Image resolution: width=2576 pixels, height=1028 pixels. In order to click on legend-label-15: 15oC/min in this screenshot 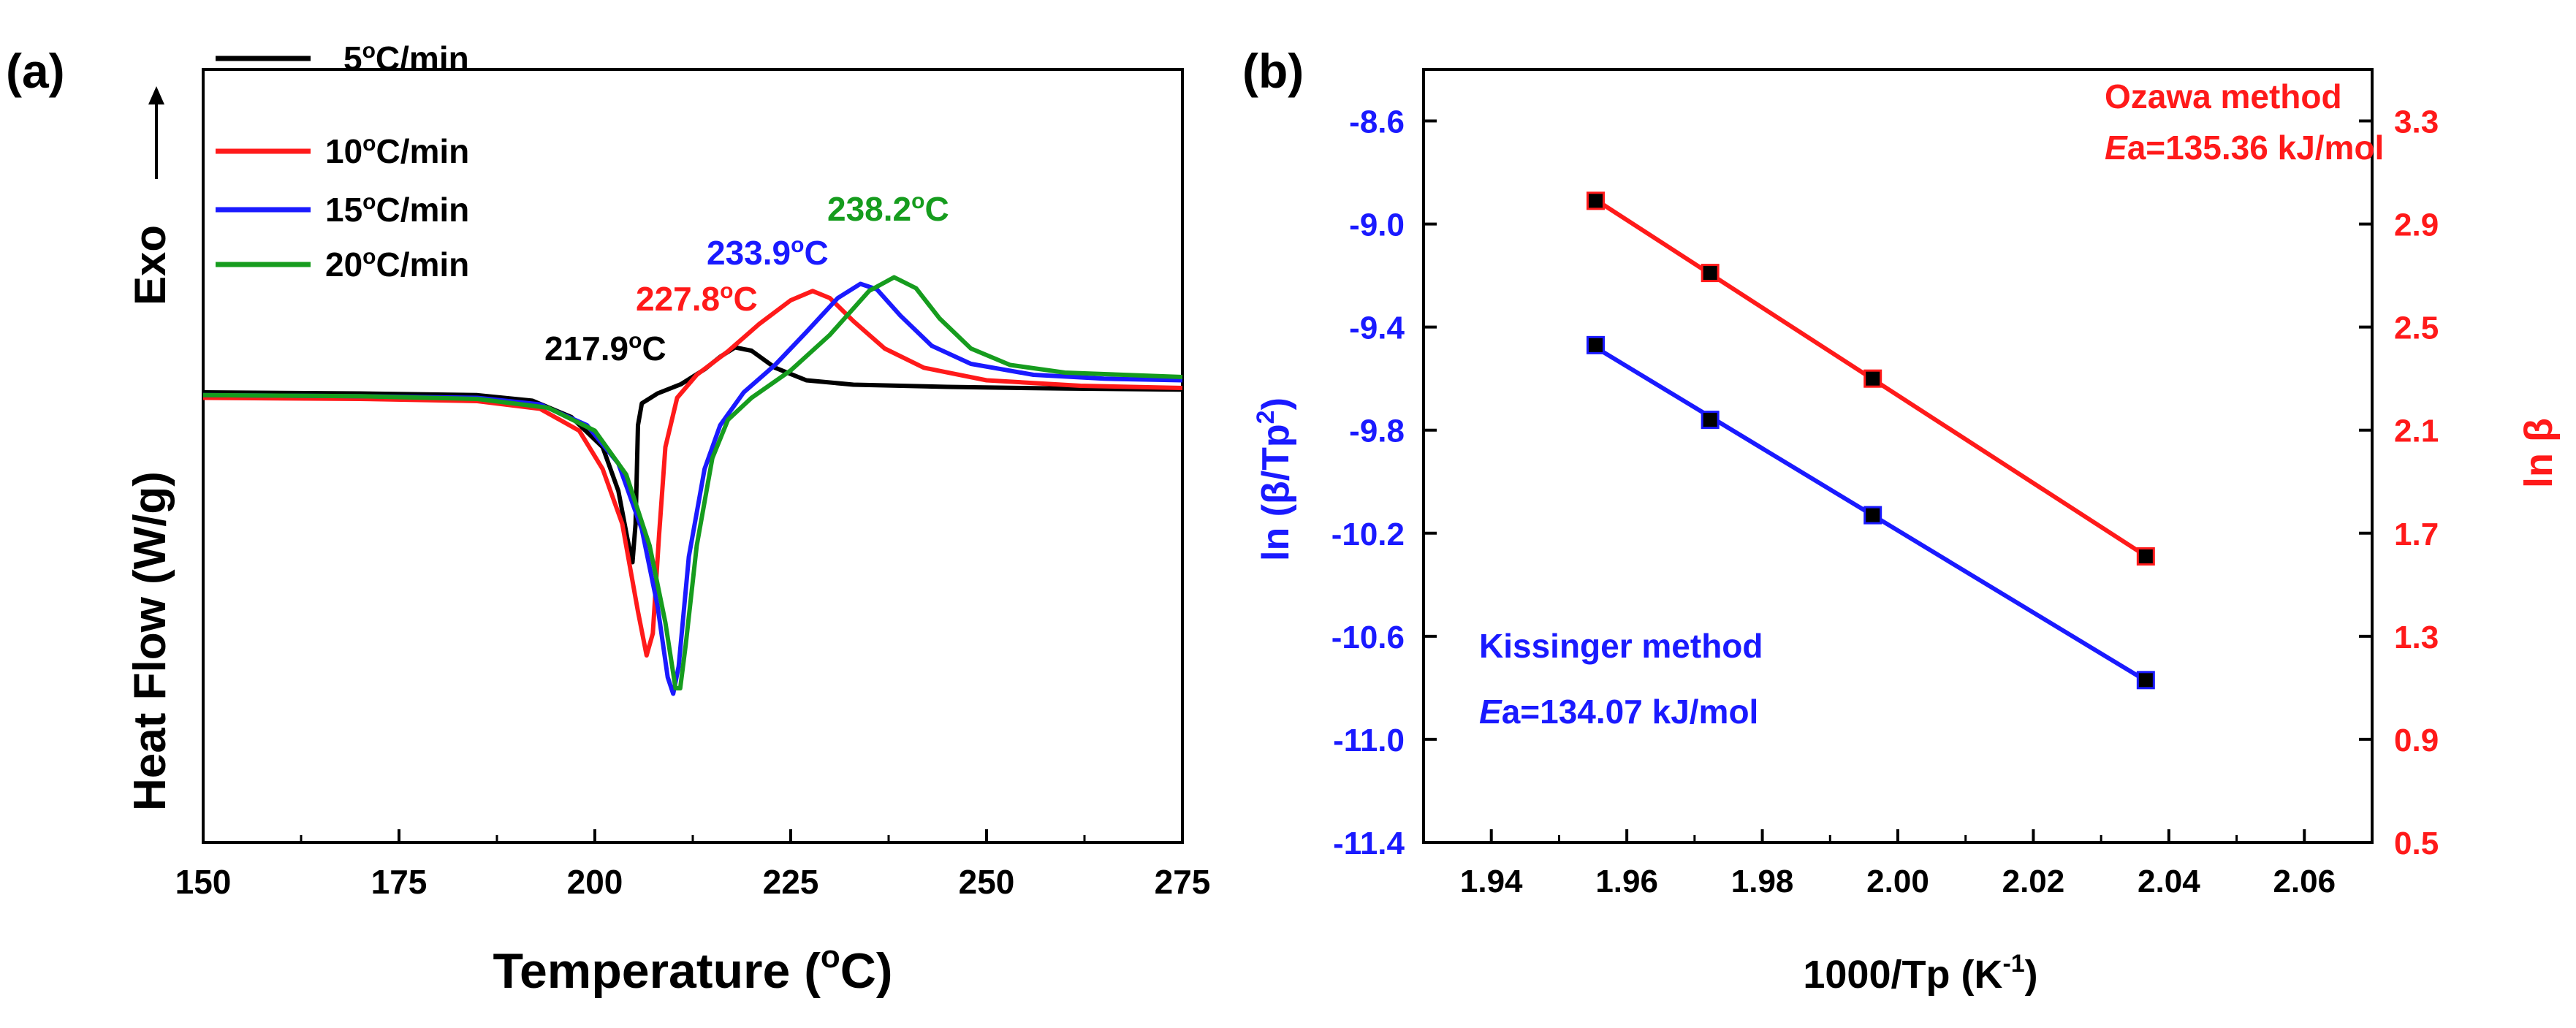, I will do `click(397, 209)`.